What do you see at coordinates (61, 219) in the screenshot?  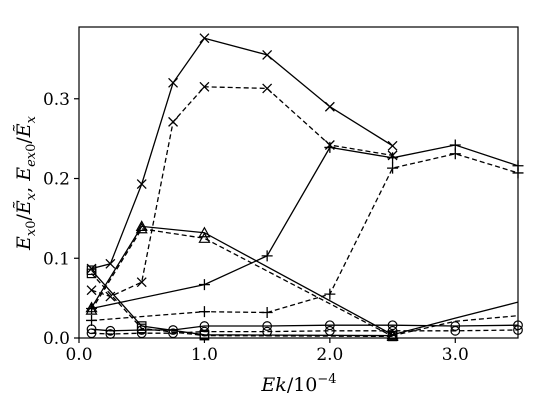 I see `y-axis-ticks: 0.0 0.1 0.2 0.3` at bounding box center [61, 219].